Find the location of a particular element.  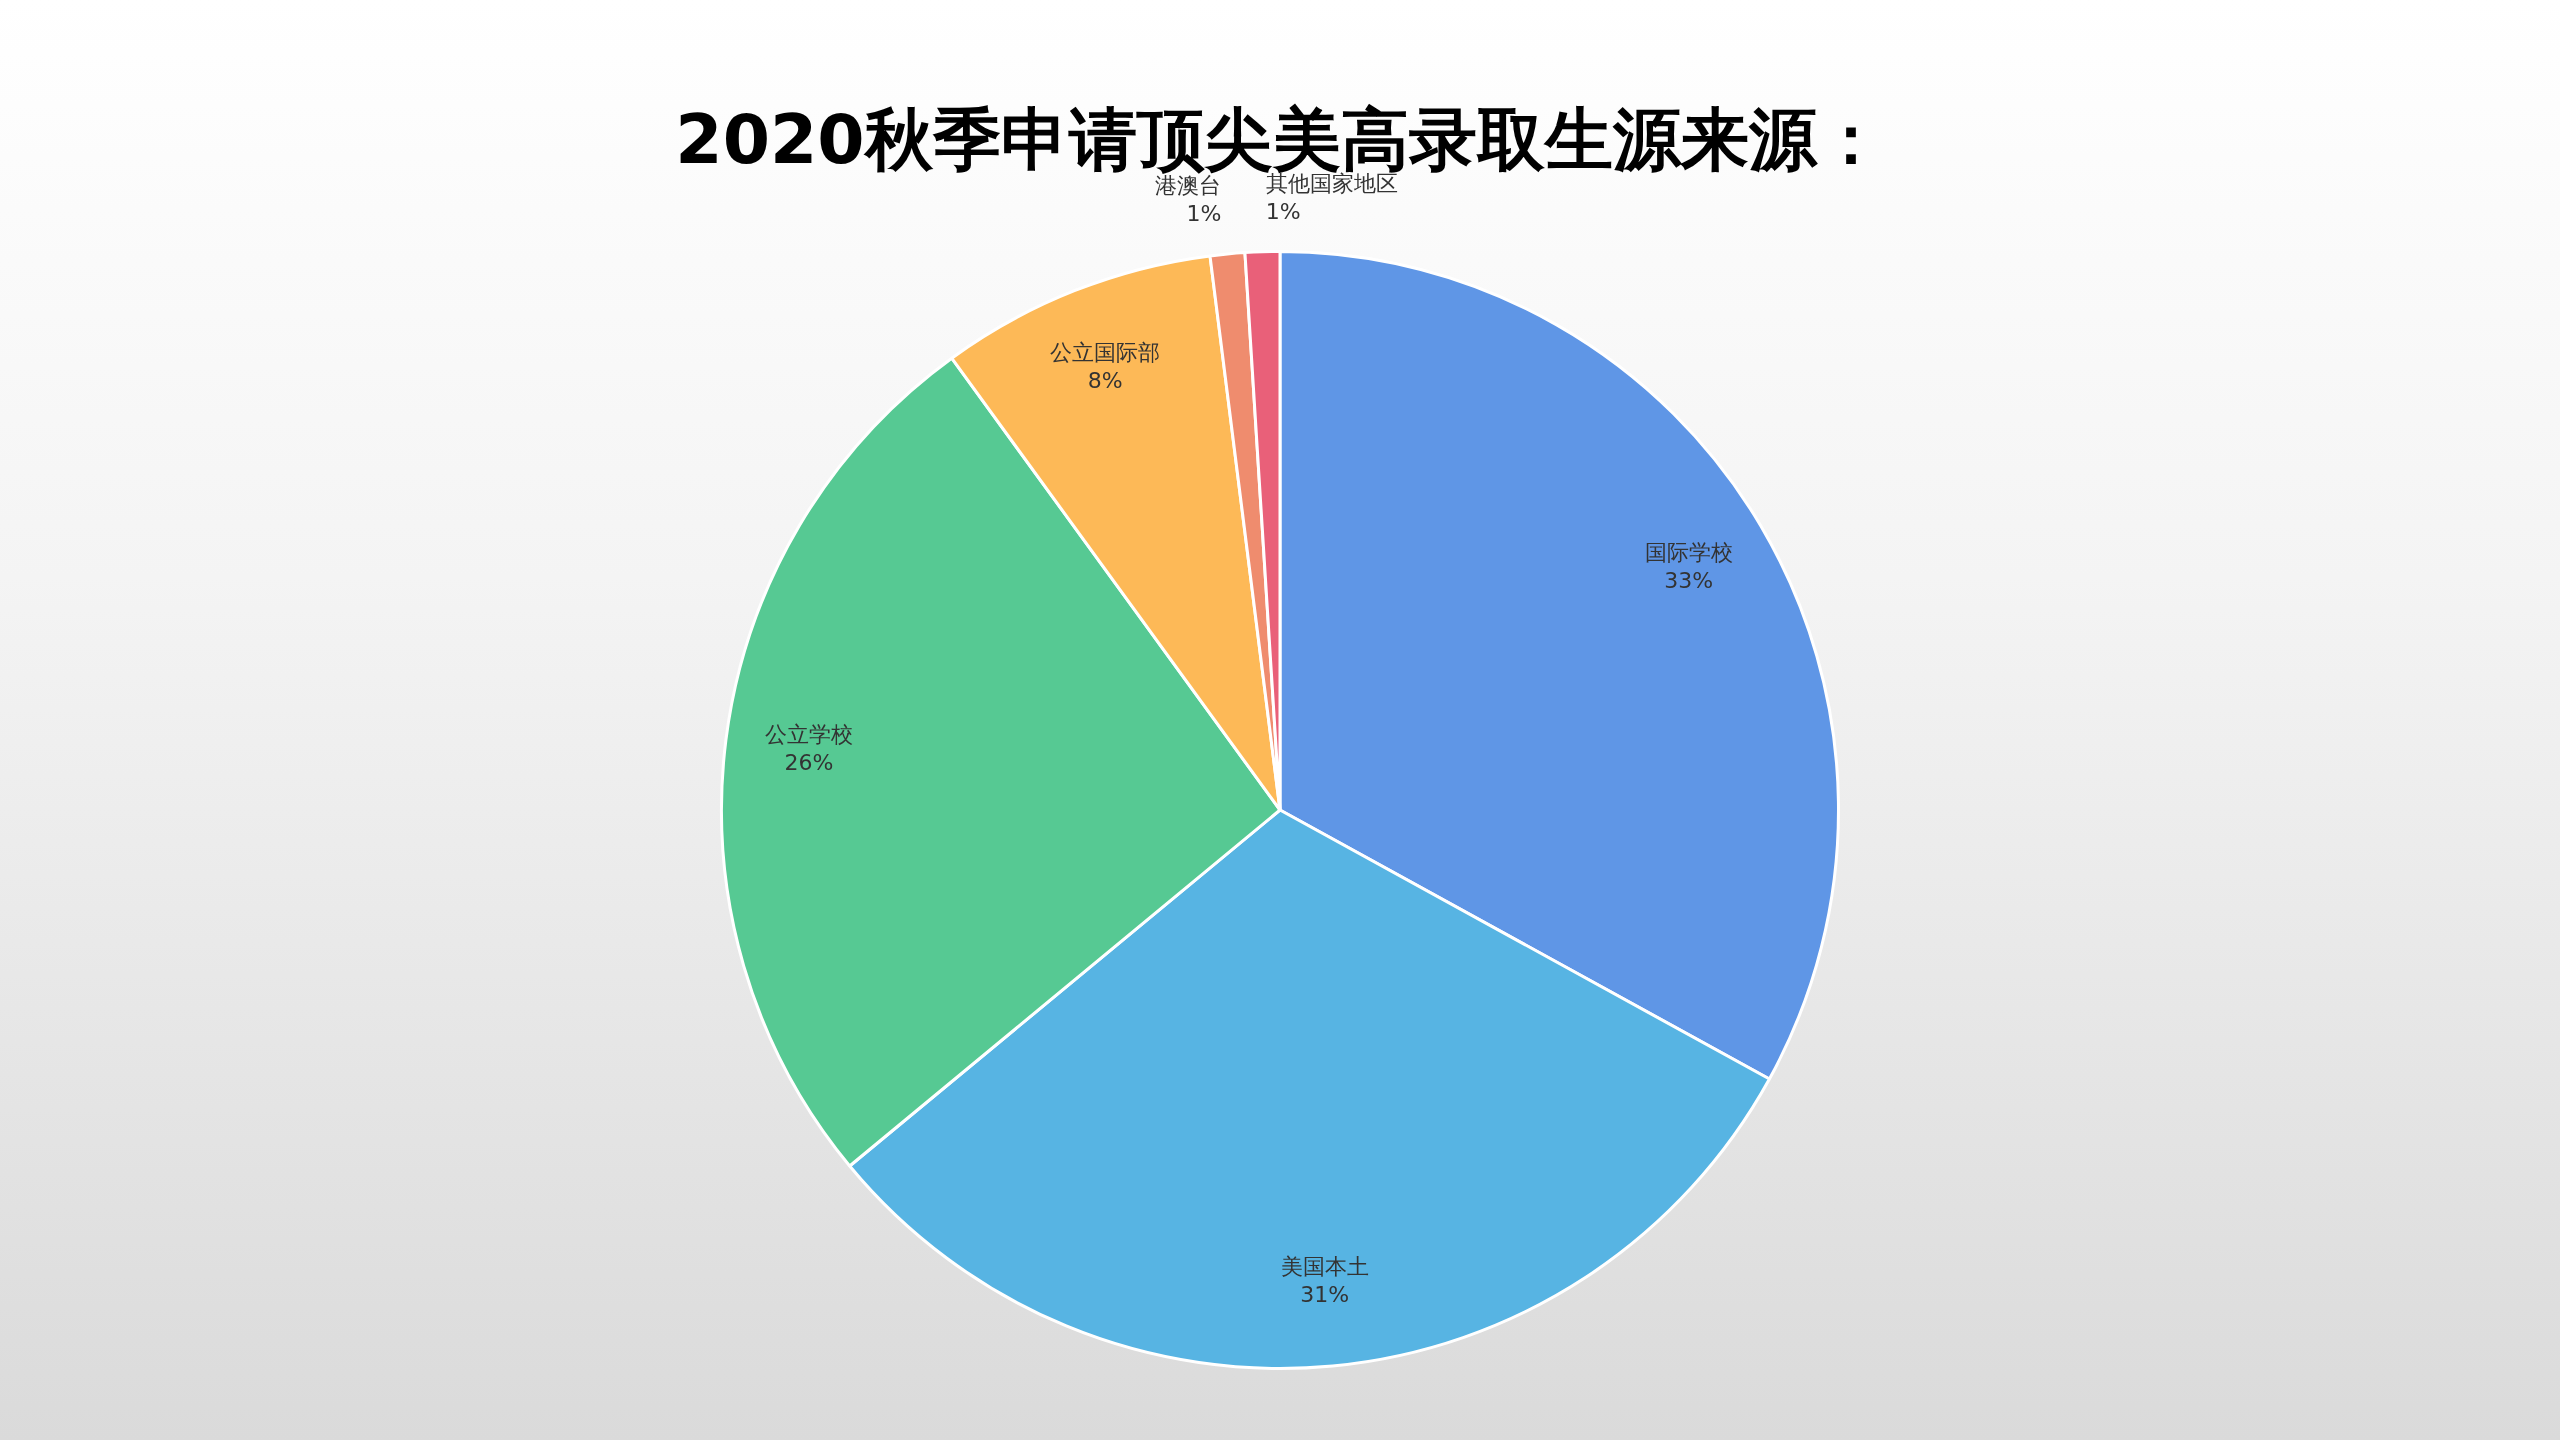

data-label: 8% is located at coordinates (1105, 381).